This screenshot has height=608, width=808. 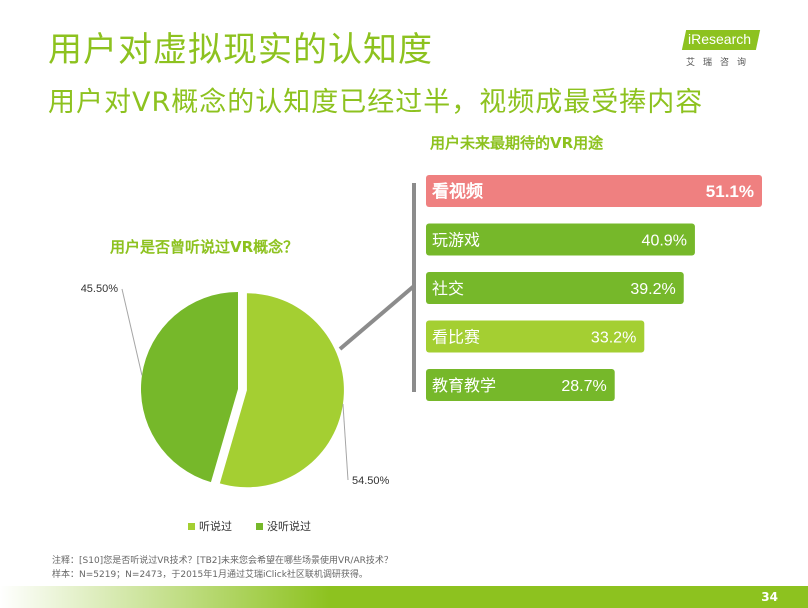 What do you see at coordinates (100, 289) in the screenshot?
I see `pie-label-not-heard: 45.50%` at bounding box center [100, 289].